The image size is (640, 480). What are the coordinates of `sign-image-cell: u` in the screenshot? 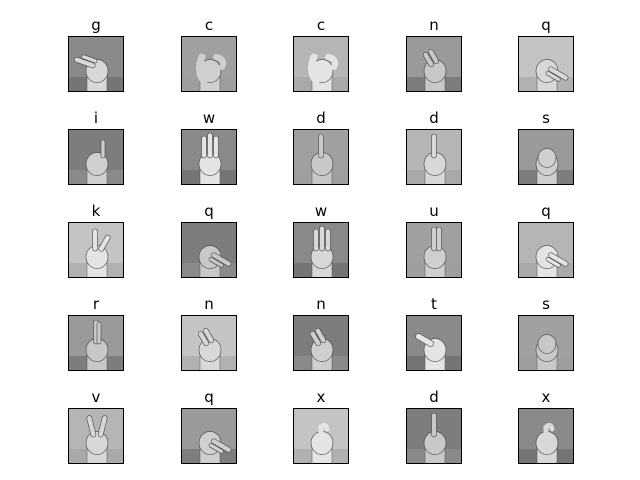 It's located at (434, 240).